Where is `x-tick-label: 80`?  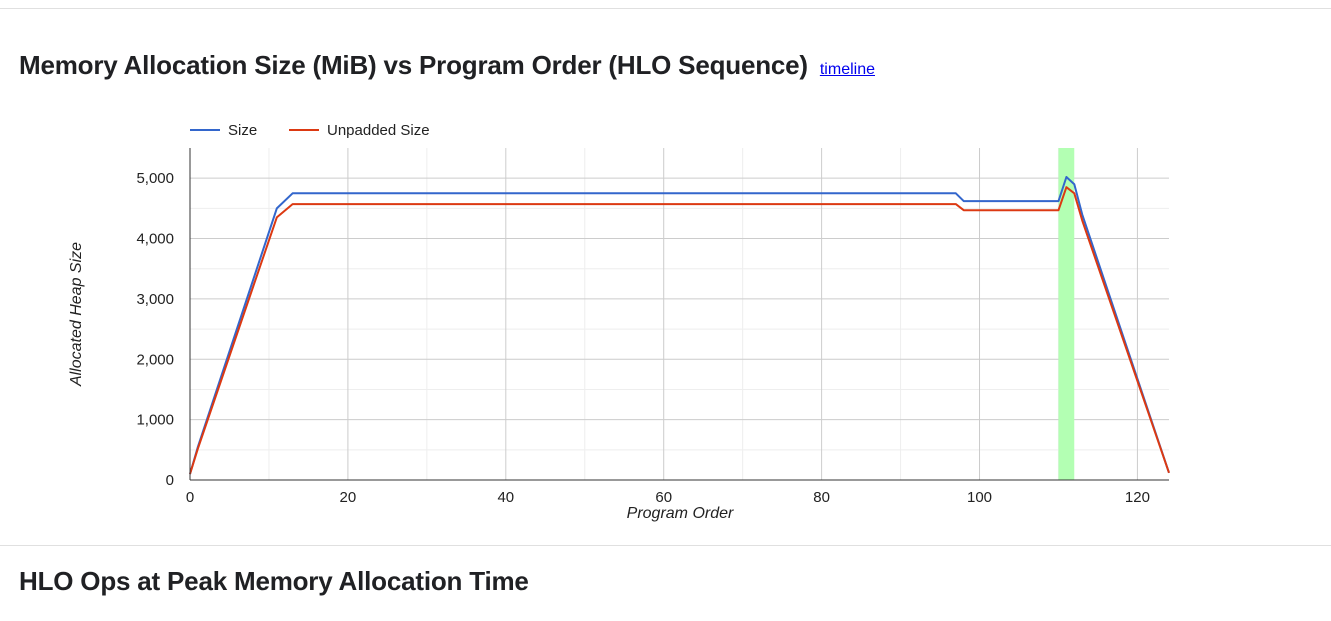 x-tick-label: 80 is located at coordinates (821, 497).